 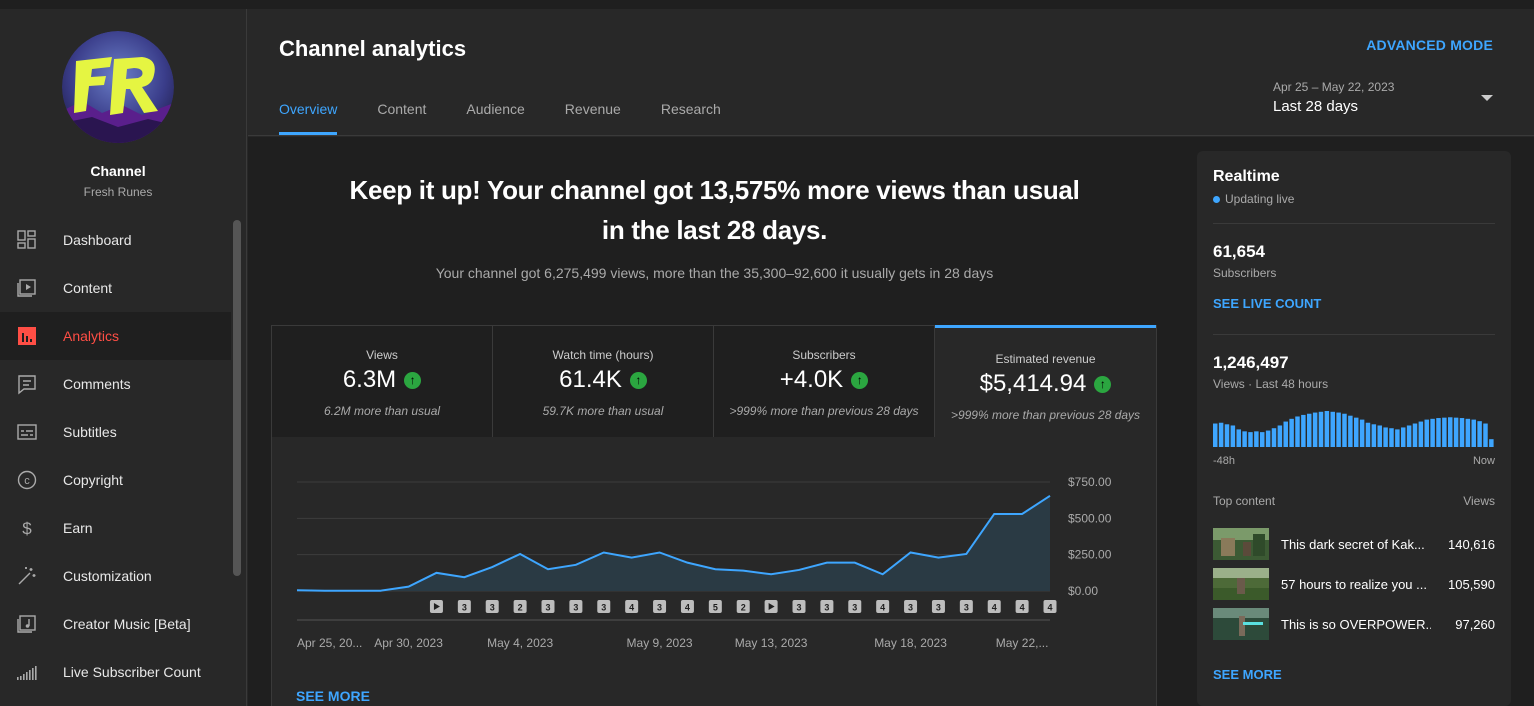 I want to click on arrow-up-icon: ↑, so click(x=859, y=380).